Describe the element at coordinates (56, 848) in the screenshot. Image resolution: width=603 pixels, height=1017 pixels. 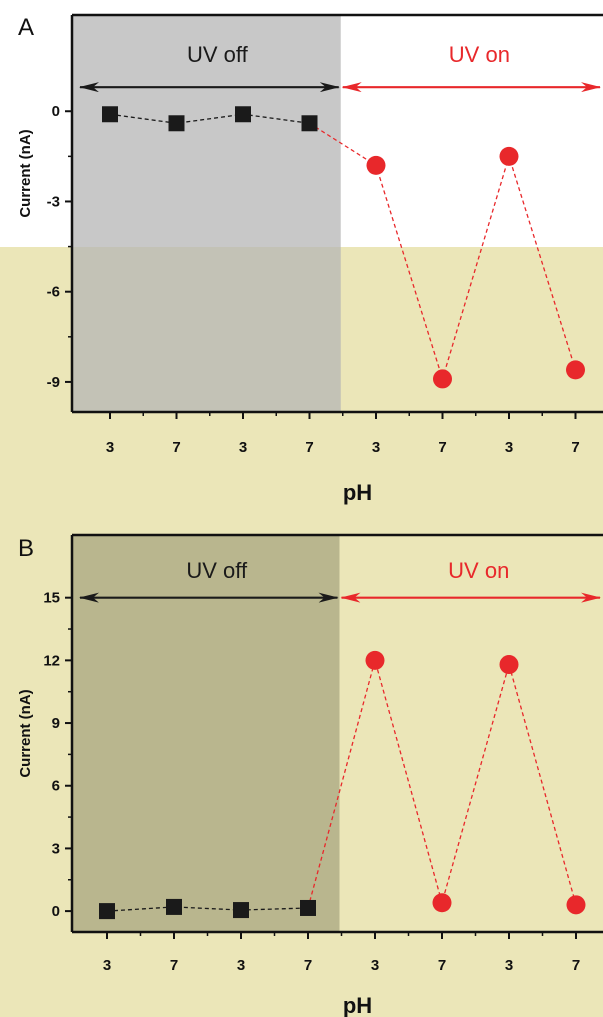
I see `y-tick-label: 3` at that location.